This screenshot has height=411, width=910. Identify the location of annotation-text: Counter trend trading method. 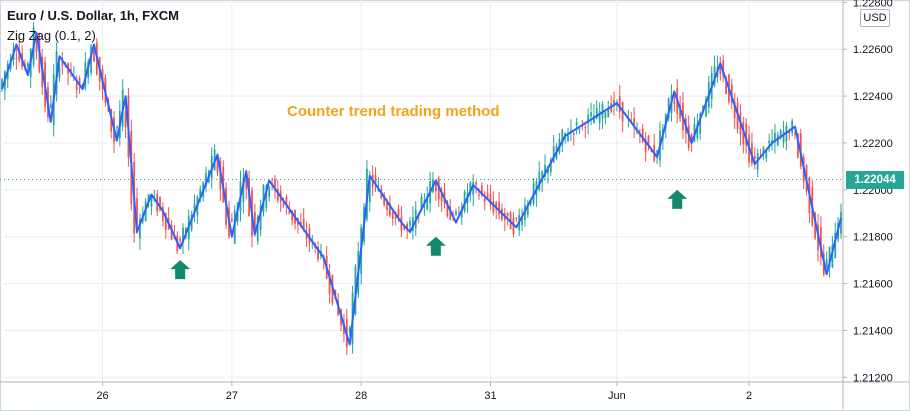
(393, 111).